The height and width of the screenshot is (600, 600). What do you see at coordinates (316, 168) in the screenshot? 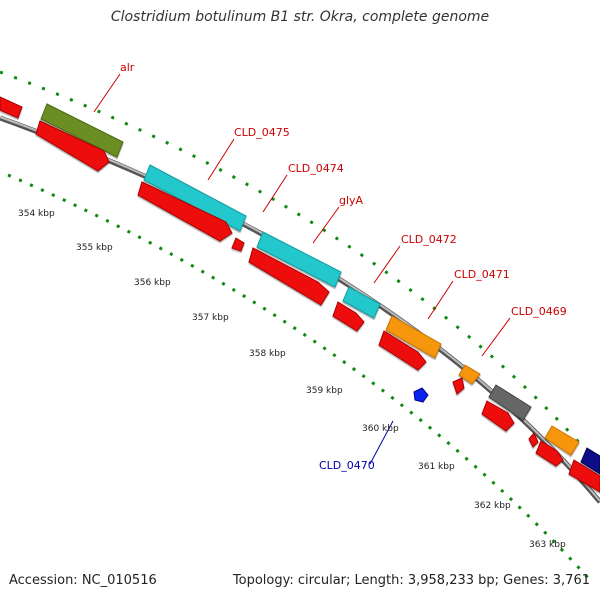
I see `label-cld-0474: CLD_0474` at bounding box center [316, 168].